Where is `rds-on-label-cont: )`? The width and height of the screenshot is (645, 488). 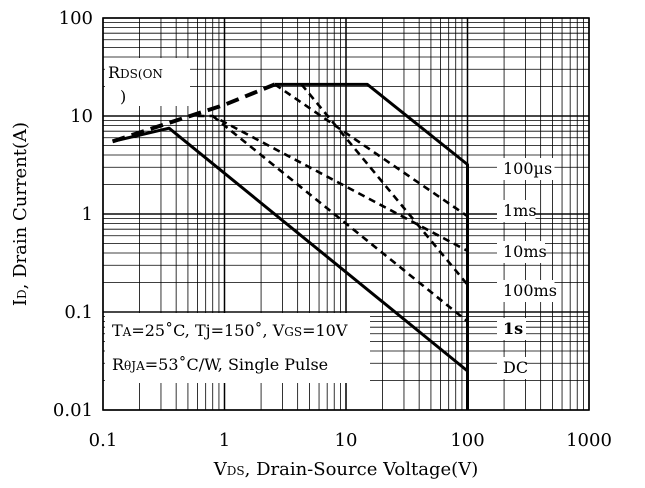 rds-on-label-cont: ) is located at coordinates (123, 96).